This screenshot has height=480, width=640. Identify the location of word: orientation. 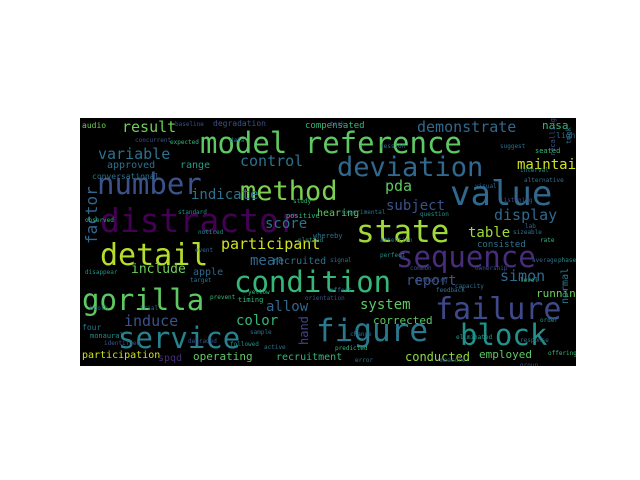
(325, 298).